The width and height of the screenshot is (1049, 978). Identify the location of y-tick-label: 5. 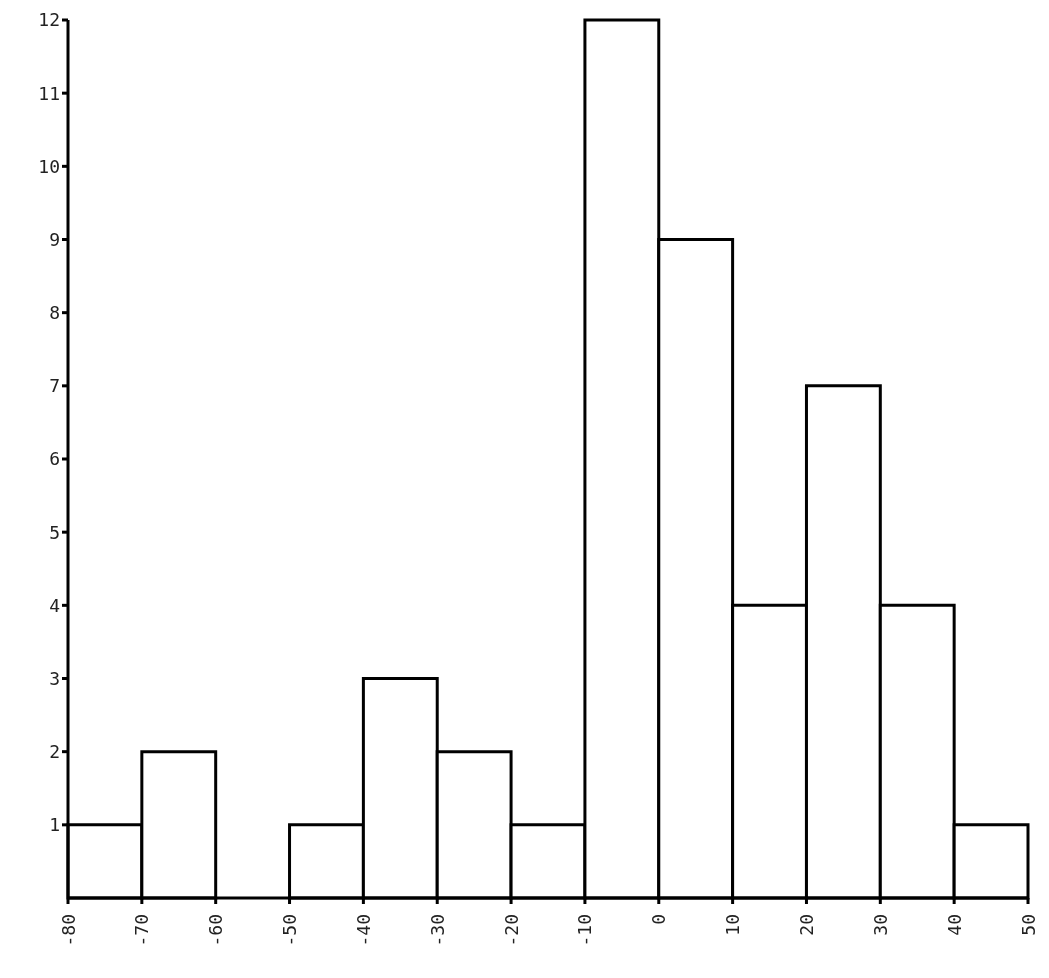
(54, 532).